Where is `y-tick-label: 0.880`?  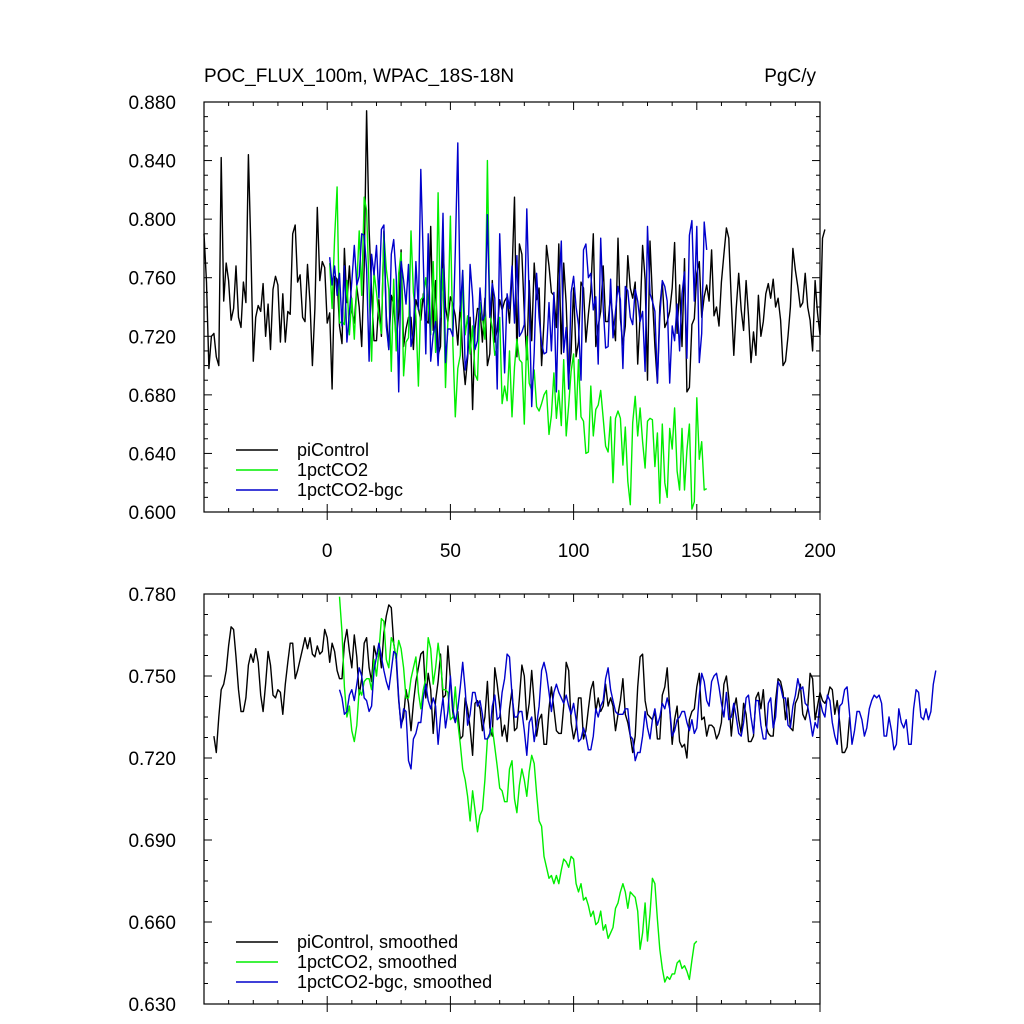
y-tick-label: 0.880 is located at coordinates (152, 103).